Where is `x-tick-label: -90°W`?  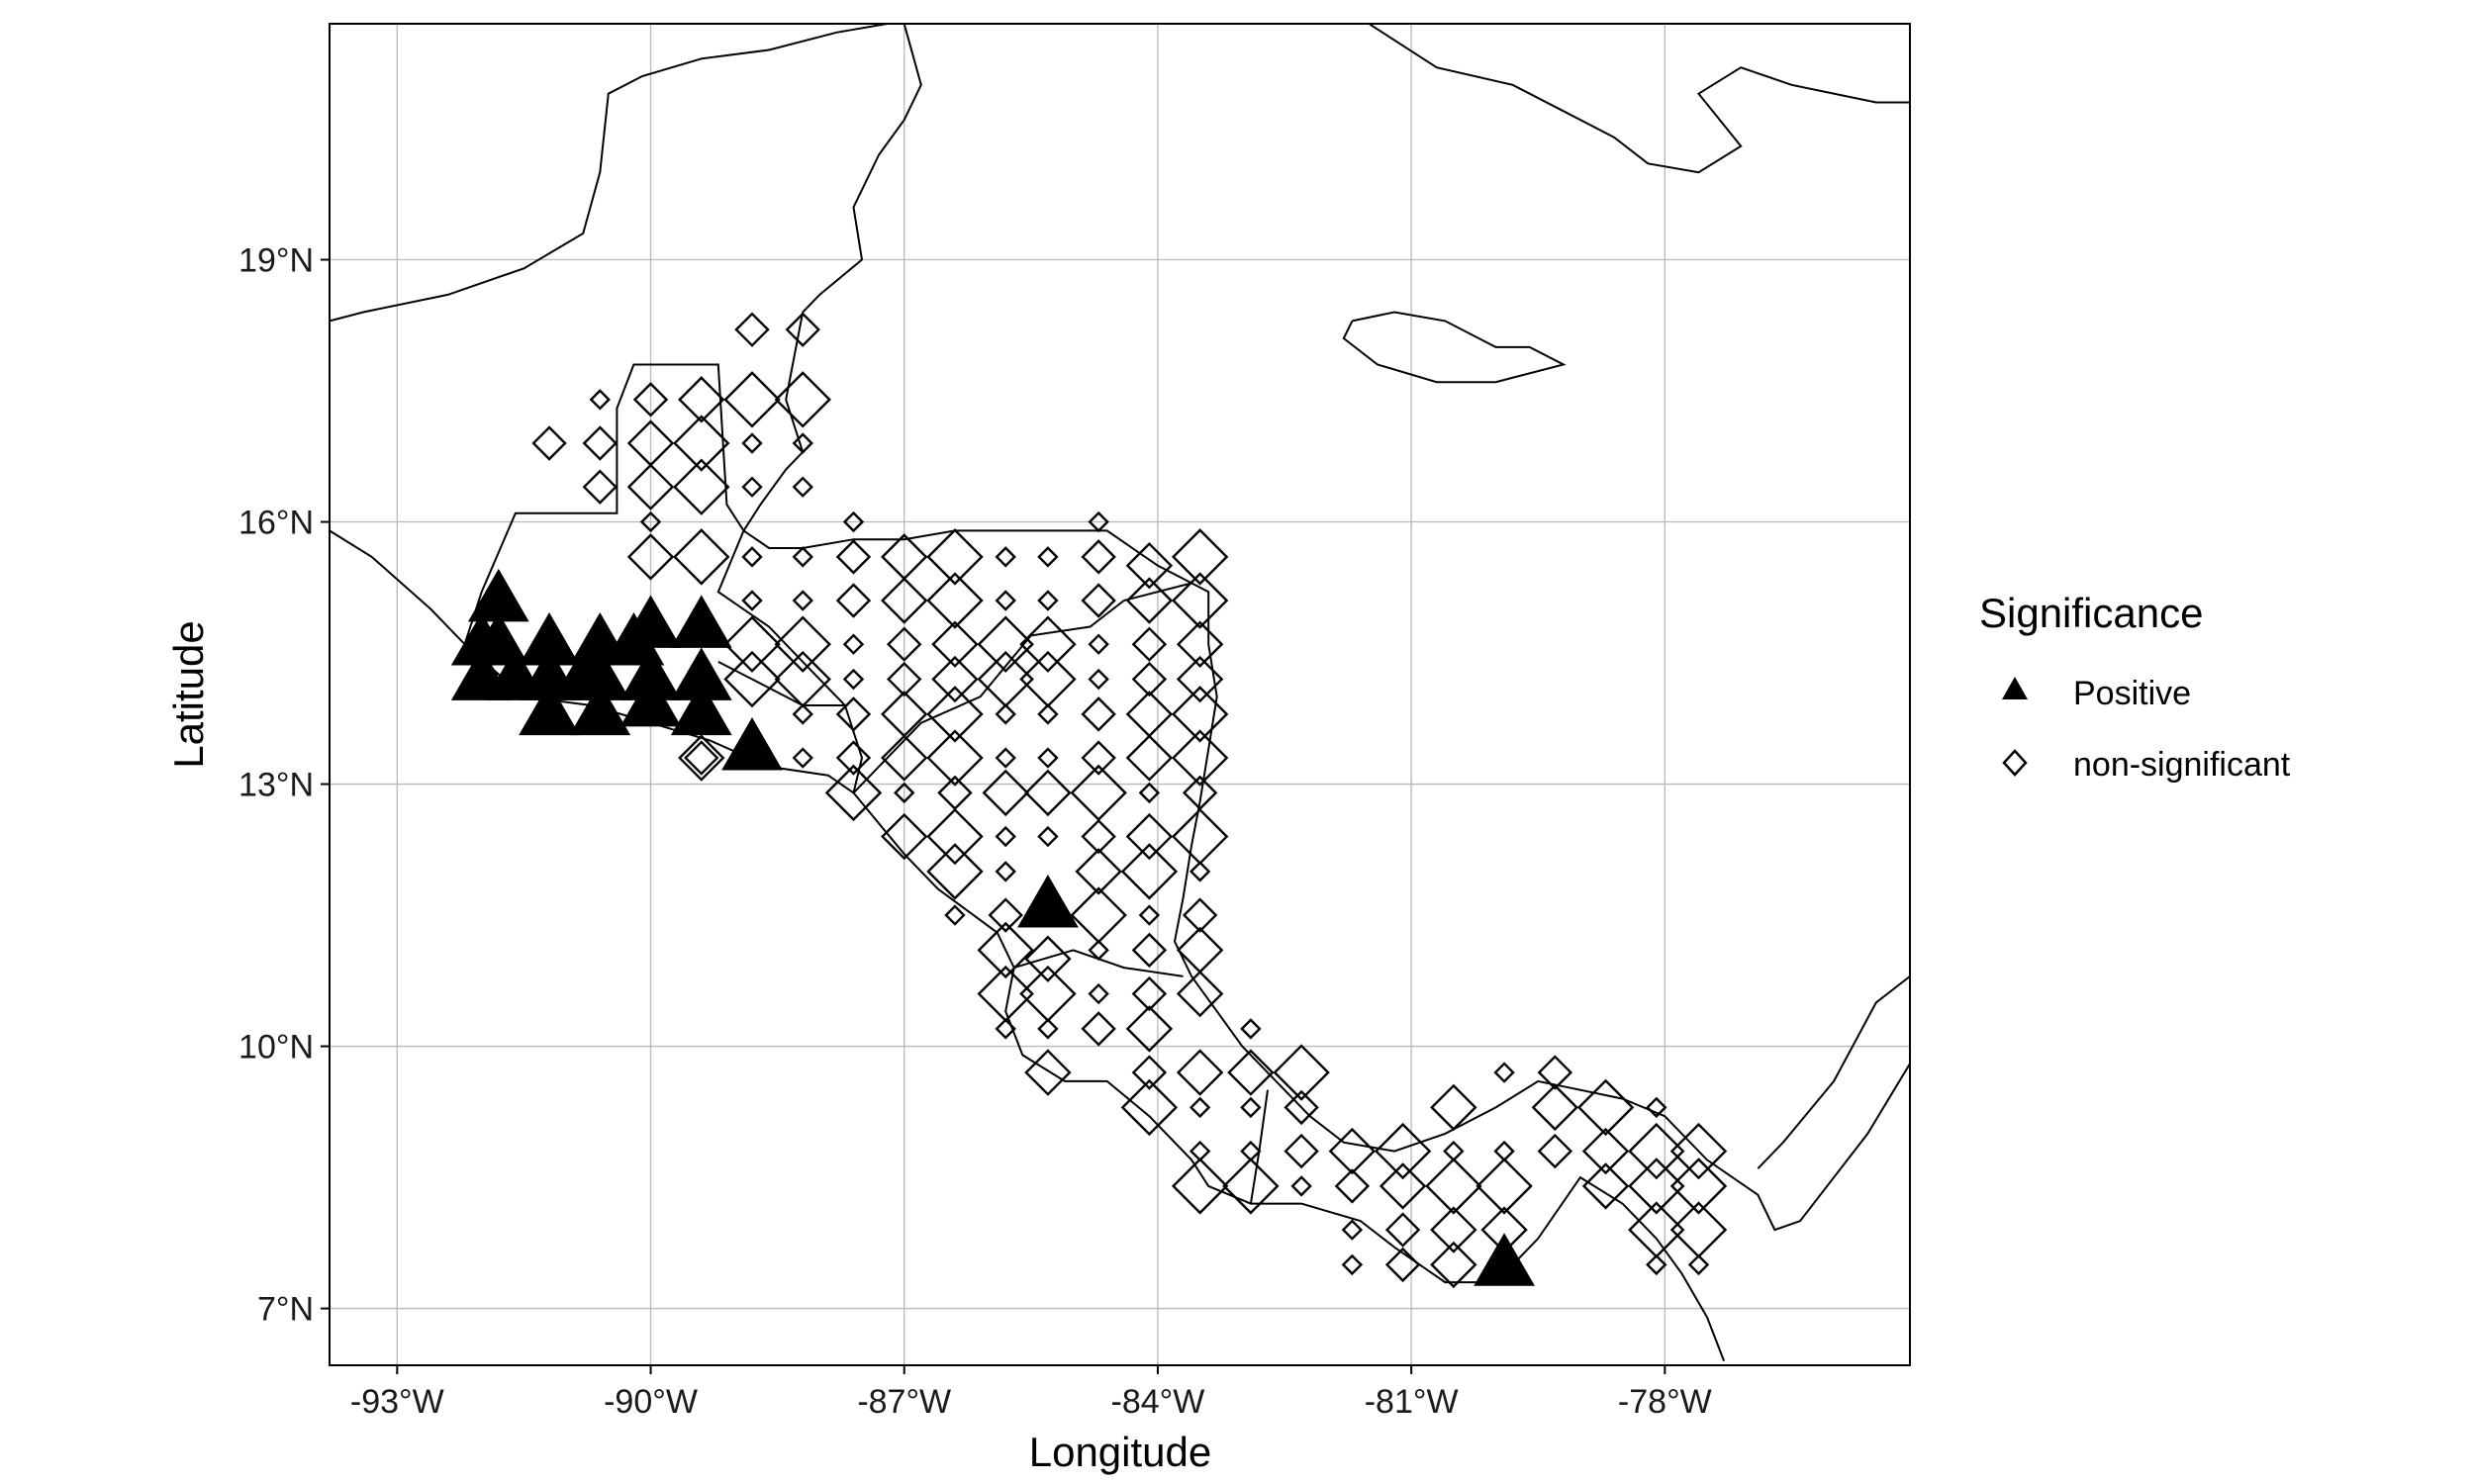
x-tick-label: -90°W is located at coordinates (651, 1402).